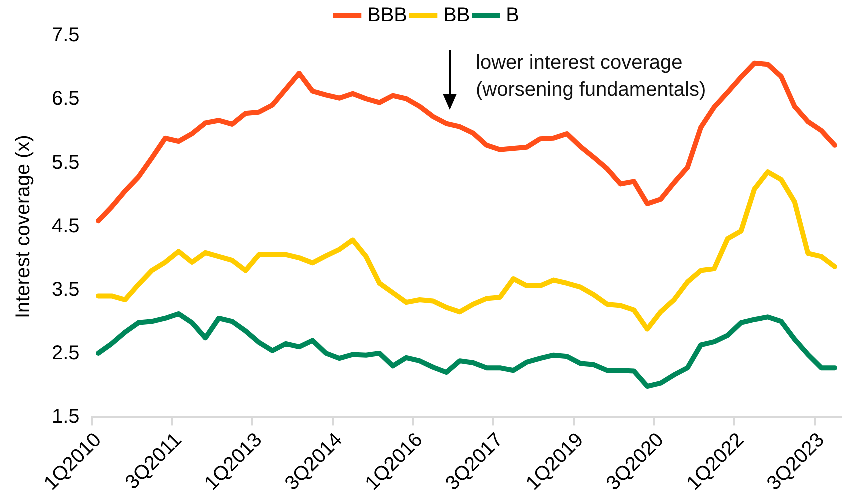 Image resolution: width=855 pixels, height=499 pixels. Describe the element at coordinates (513, 15) in the screenshot. I see `legend-label: B` at that location.